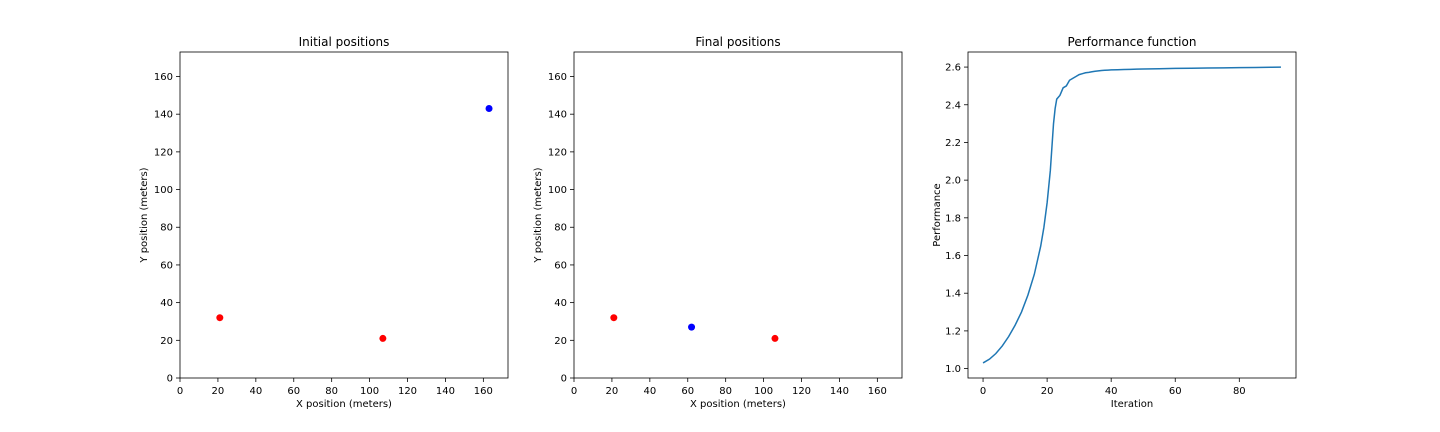  Describe the element at coordinates (953, 105) in the screenshot. I see `y-tick-label: 2.4` at that location.